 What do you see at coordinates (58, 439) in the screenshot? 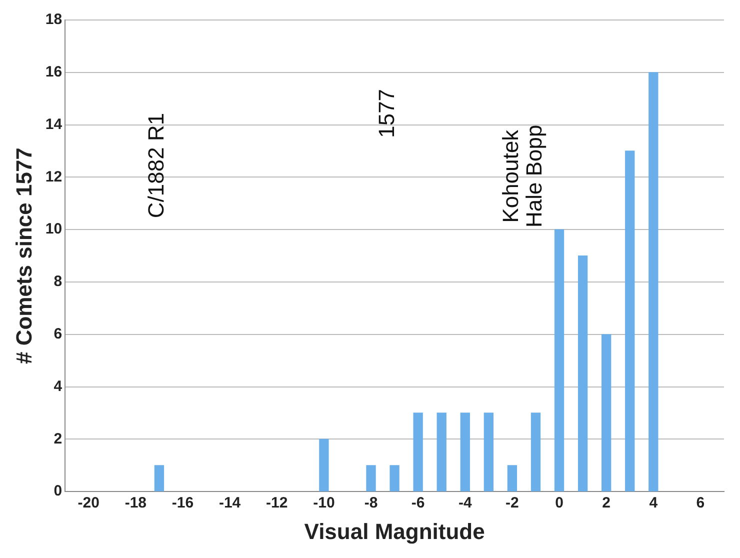
I see `y-tick-label: 2` at bounding box center [58, 439].